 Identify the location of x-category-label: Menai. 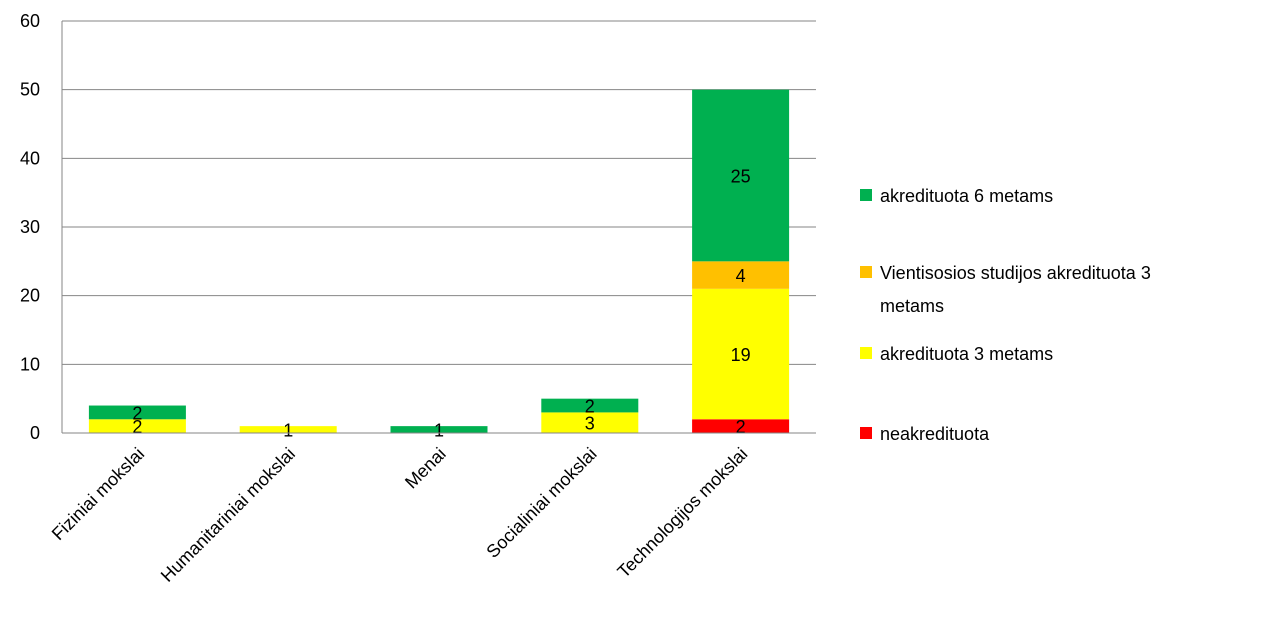
(425, 468).